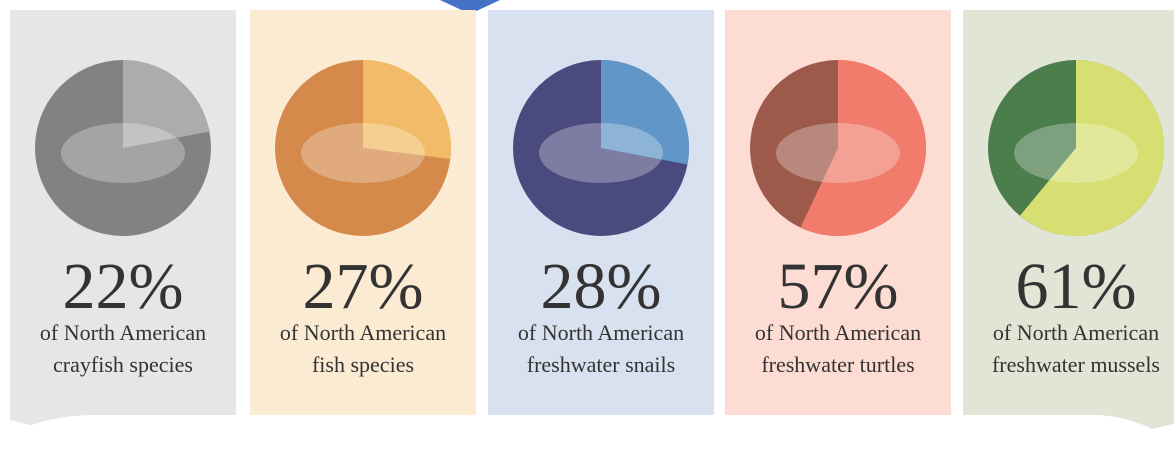 The image size is (1174, 459). What do you see at coordinates (123, 286) in the screenshot?
I see `percent-label: 22%` at bounding box center [123, 286].